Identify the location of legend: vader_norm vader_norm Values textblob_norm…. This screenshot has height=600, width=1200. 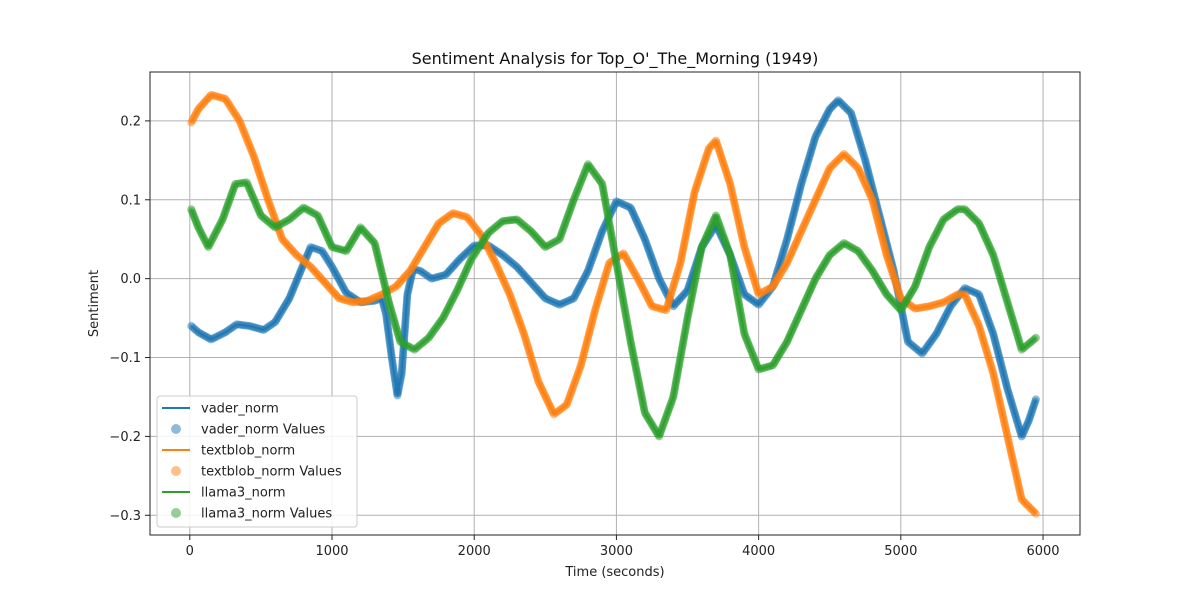
(257, 461).